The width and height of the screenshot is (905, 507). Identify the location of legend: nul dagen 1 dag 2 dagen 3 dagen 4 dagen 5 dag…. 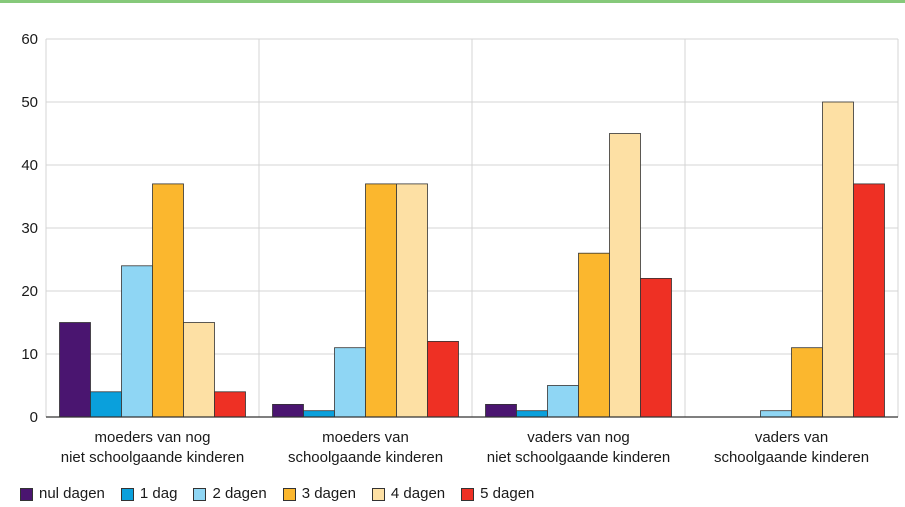
(285, 494).